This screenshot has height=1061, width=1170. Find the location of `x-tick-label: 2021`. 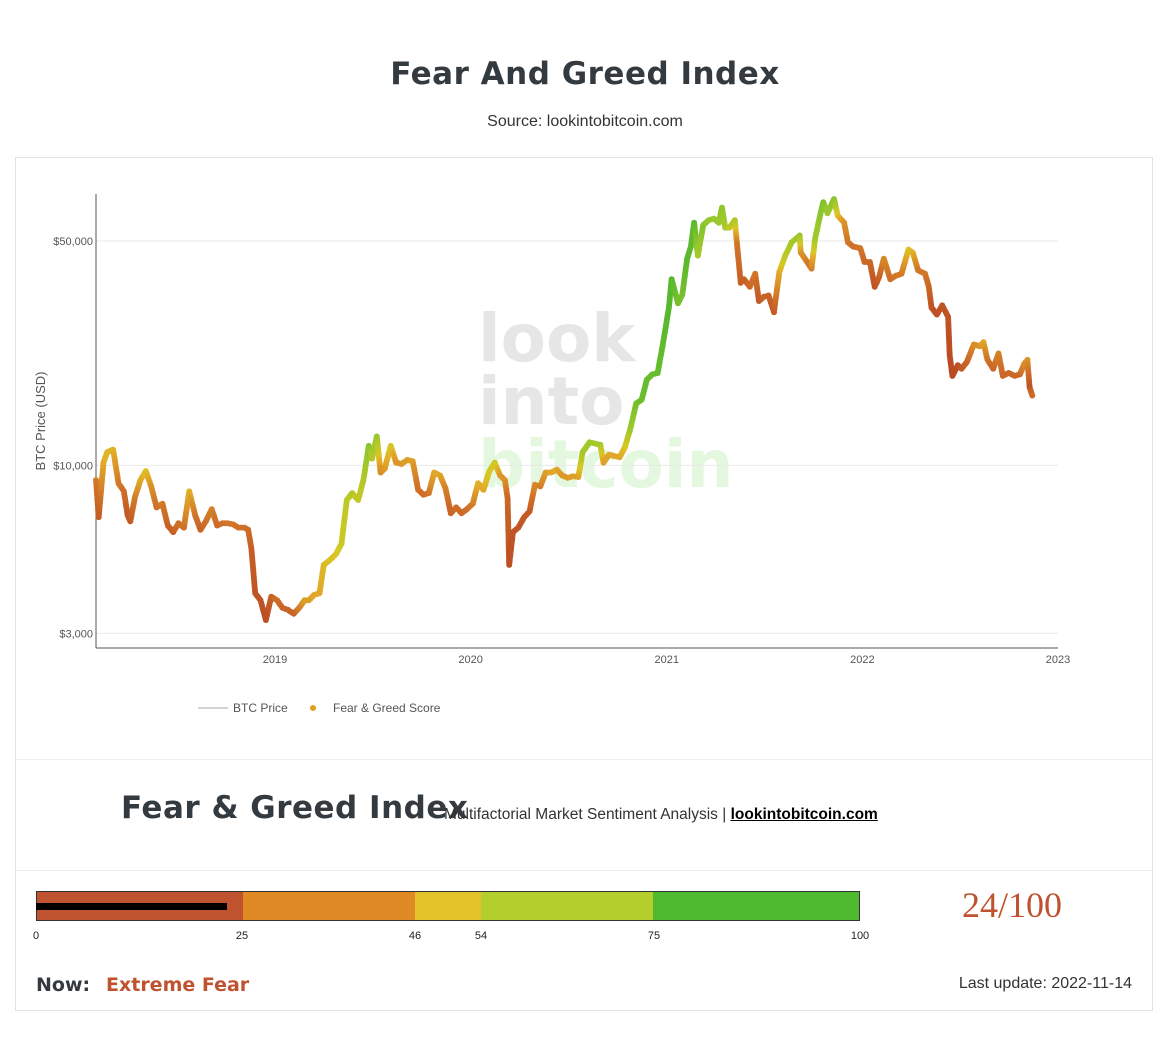

x-tick-label: 2021 is located at coordinates (667, 660).